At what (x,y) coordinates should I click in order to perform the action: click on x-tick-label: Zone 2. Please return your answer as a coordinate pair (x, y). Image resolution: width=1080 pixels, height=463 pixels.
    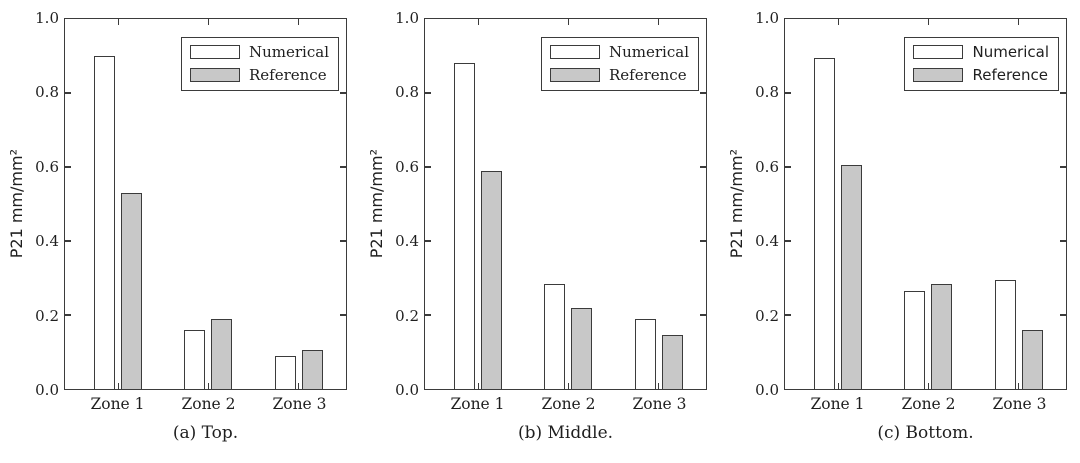
    Looking at the image, I should click on (928, 404).